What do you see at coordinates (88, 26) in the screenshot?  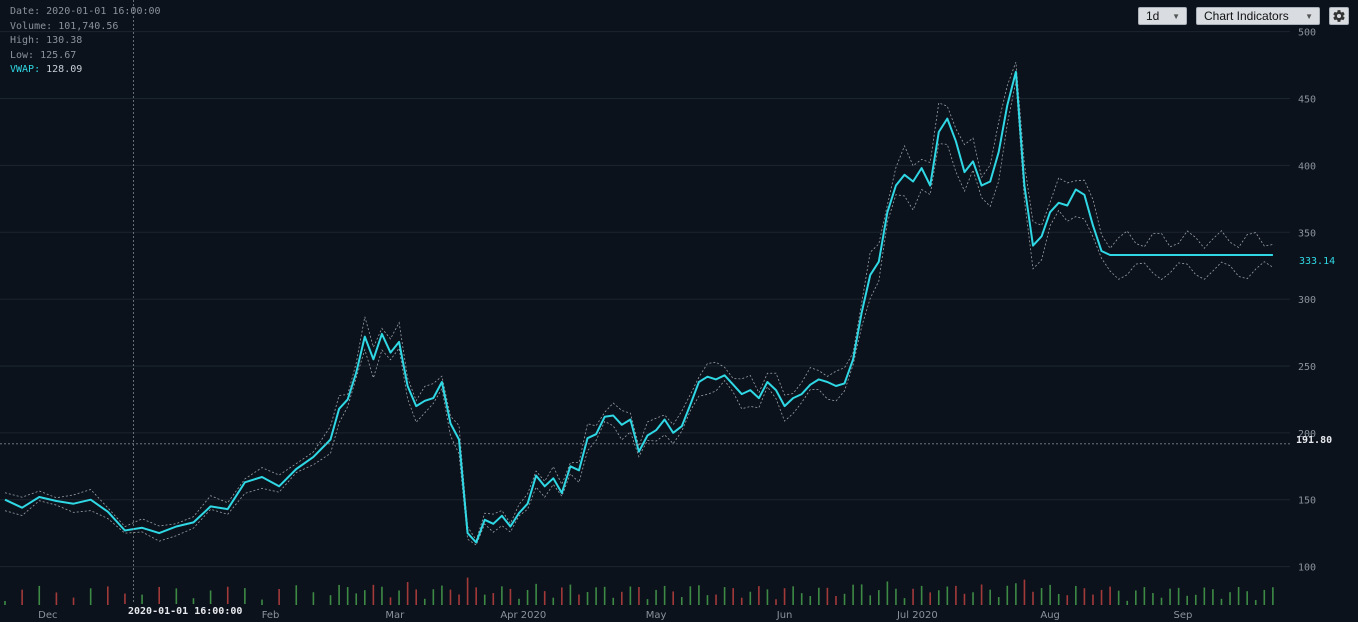 I see `volume-value: 101,740.56` at bounding box center [88, 26].